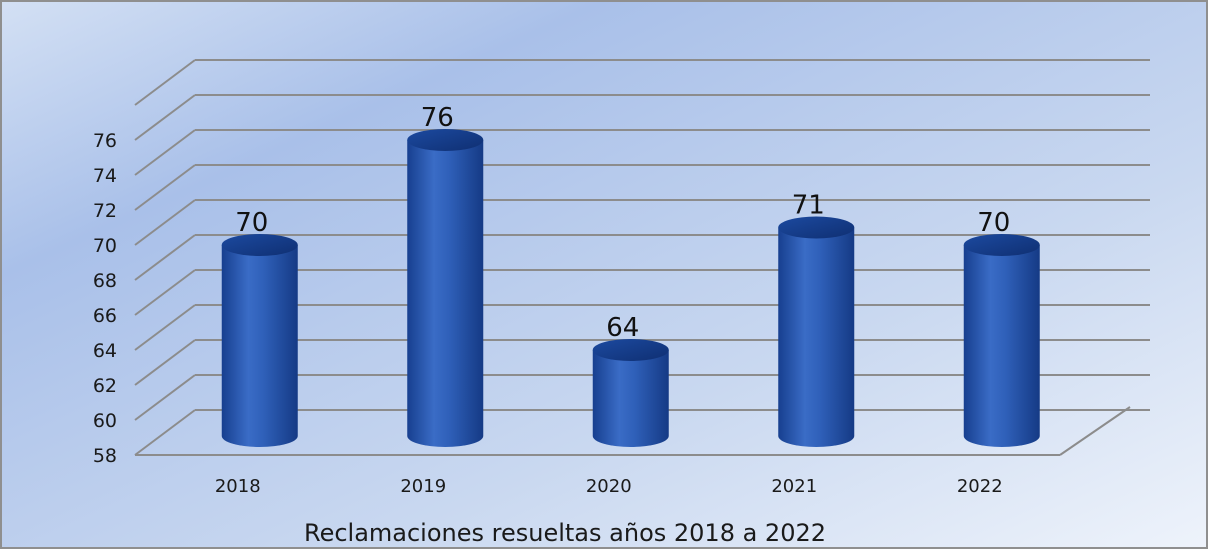  I want to click on x-tick-label: 2022, so click(980, 486).